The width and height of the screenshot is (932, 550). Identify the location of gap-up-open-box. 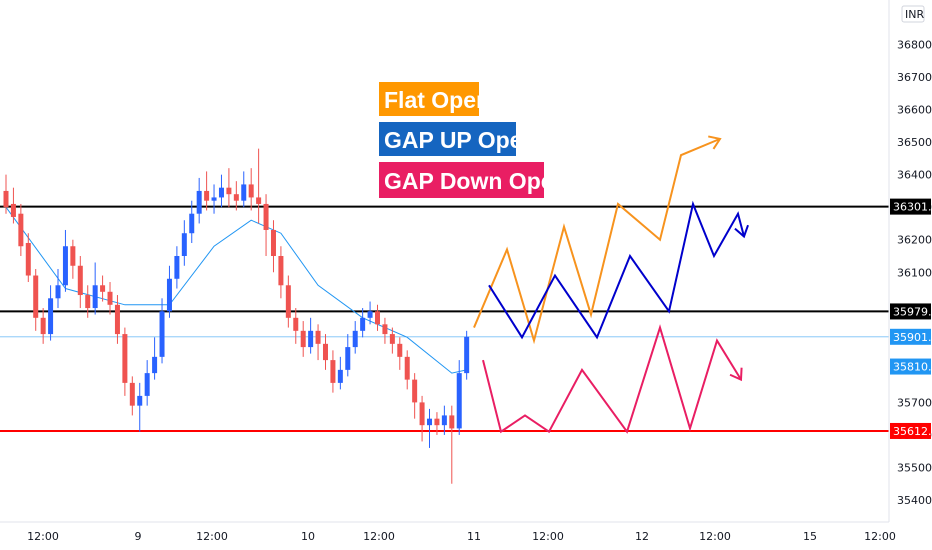
(447, 139).